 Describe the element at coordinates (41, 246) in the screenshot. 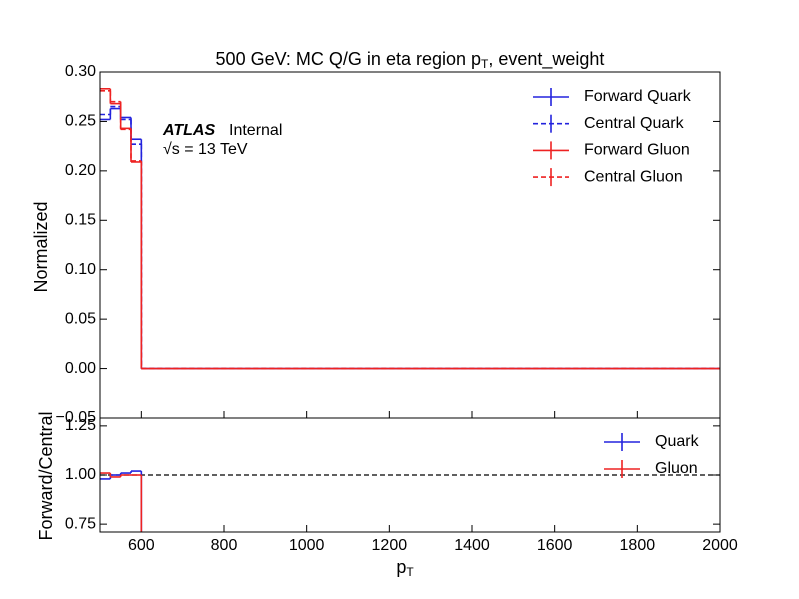

I see `y-axis-label: Normalized` at that location.